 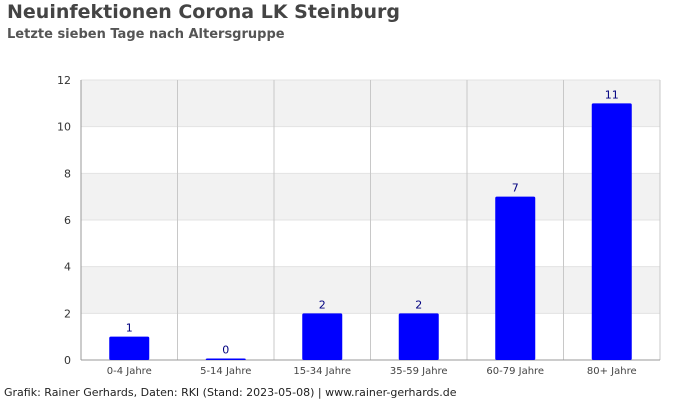 What do you see at coordinates (129, 328) in the screenshot?
I see `data-label: 1` at bounding box center [129, 328].